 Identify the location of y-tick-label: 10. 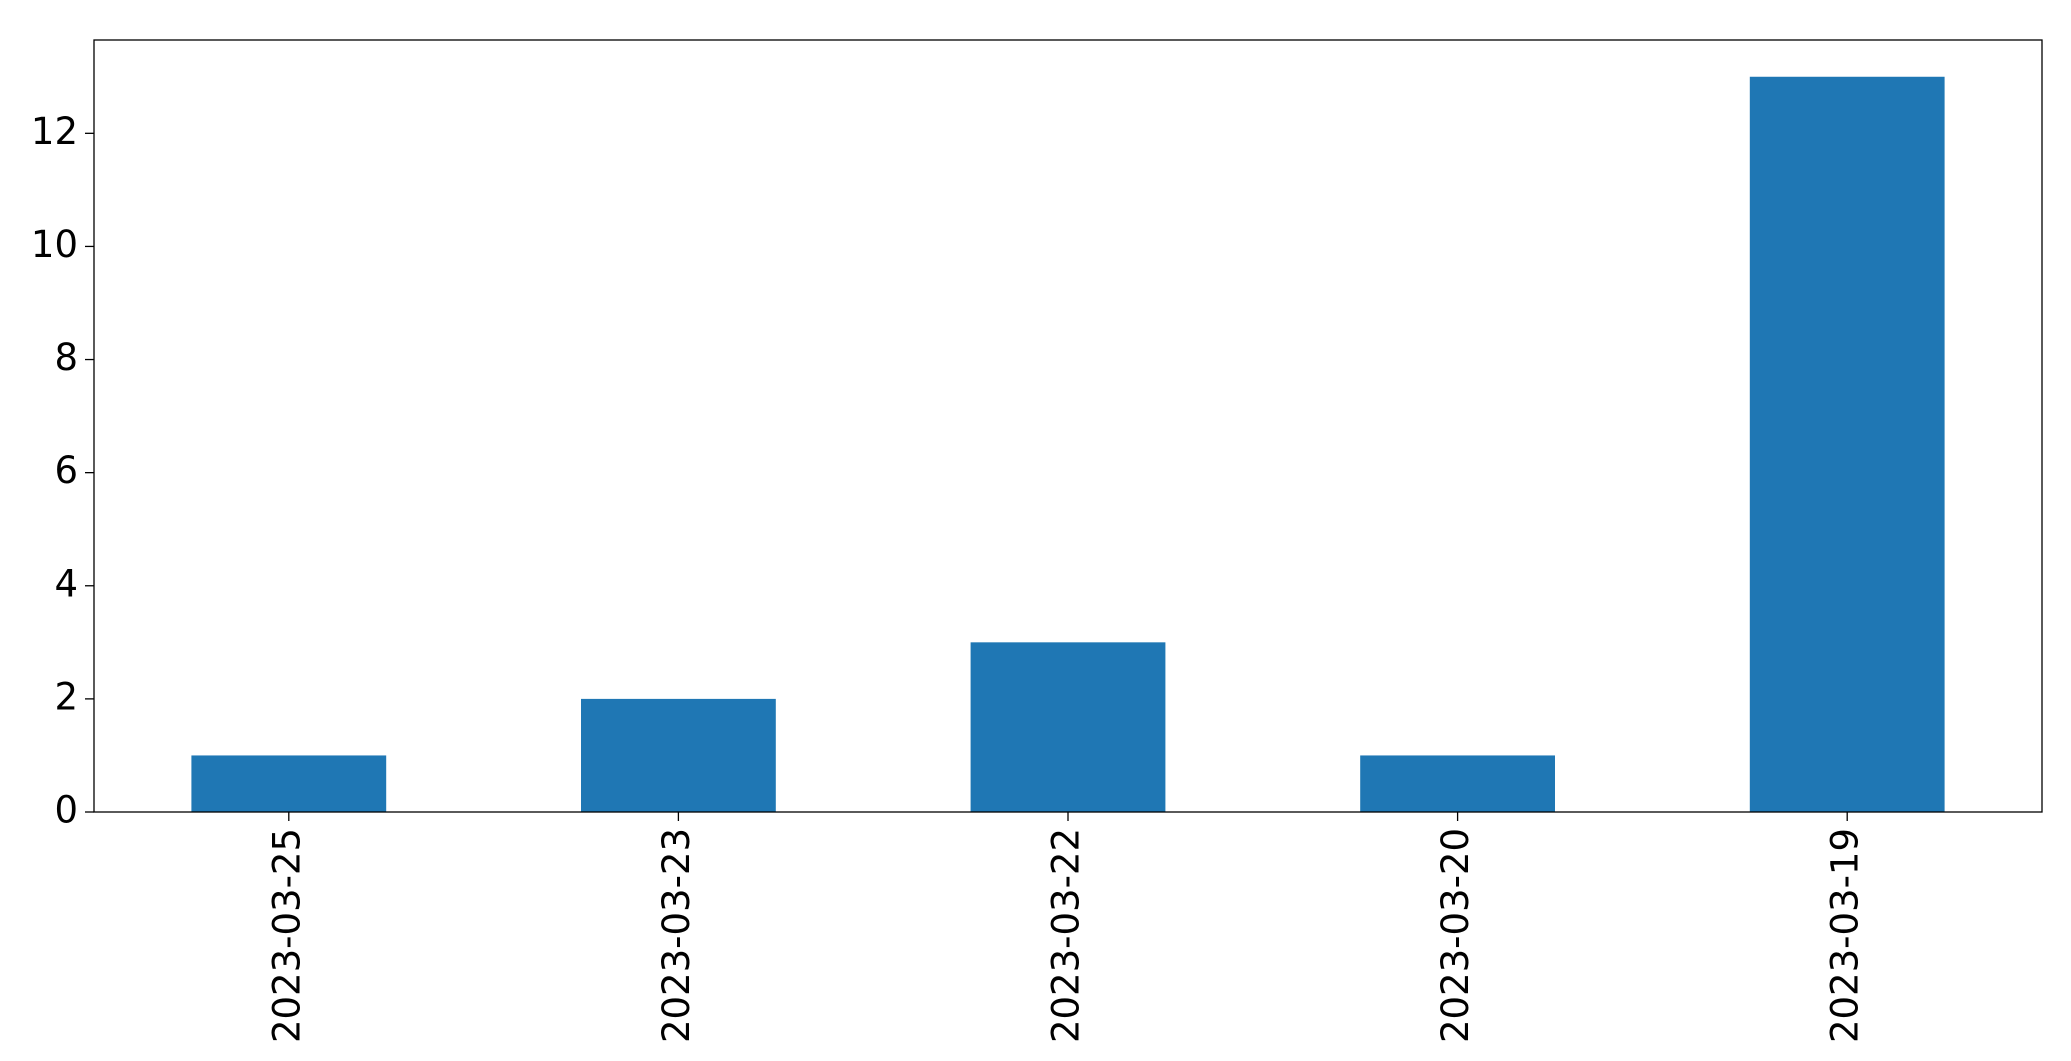
(54, 244).